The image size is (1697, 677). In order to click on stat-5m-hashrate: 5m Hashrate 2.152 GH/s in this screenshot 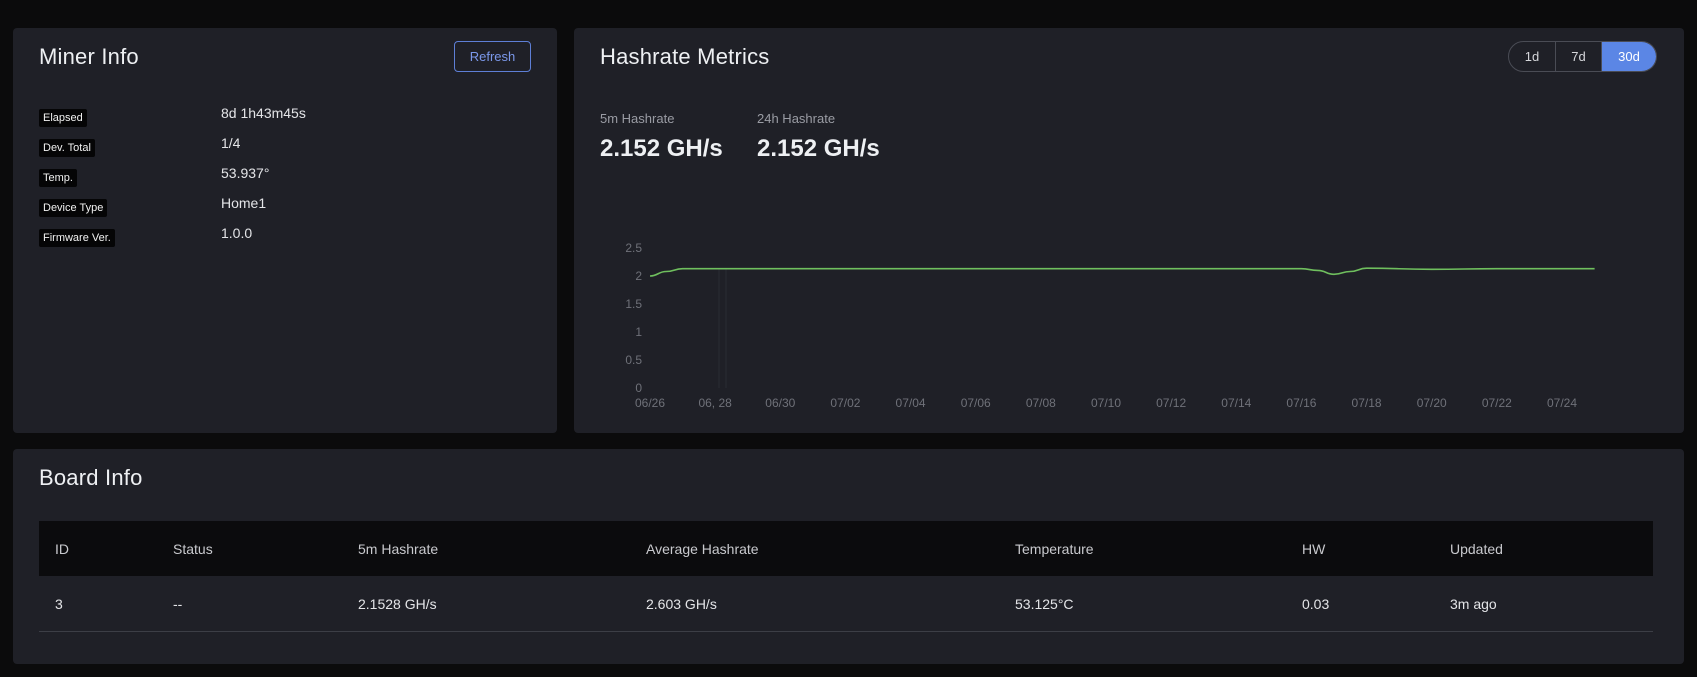, I will do `click(661, 137)`.